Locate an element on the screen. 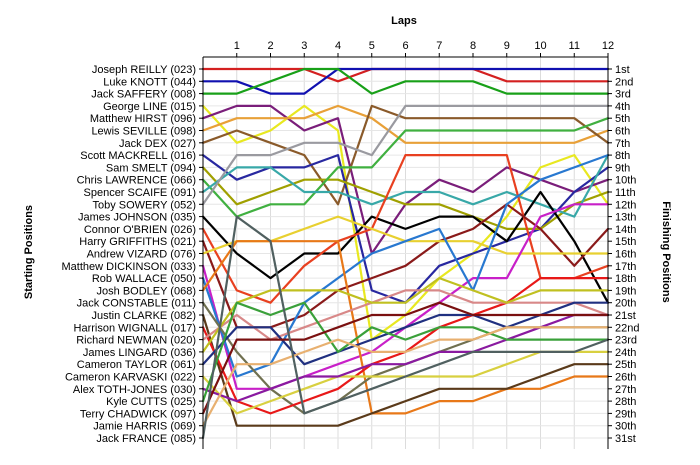 The height and width of the screenshot is (465, 700). start-label: Joseph REILLY (023) is located at coordinates (144, 70).